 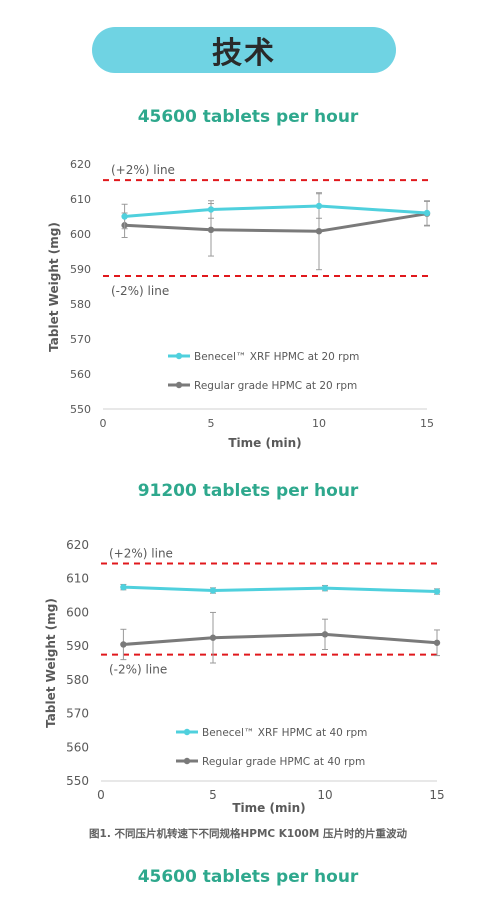 I want to click on heading-top: 45600 tablets per hour, so click(x=248, y=117).